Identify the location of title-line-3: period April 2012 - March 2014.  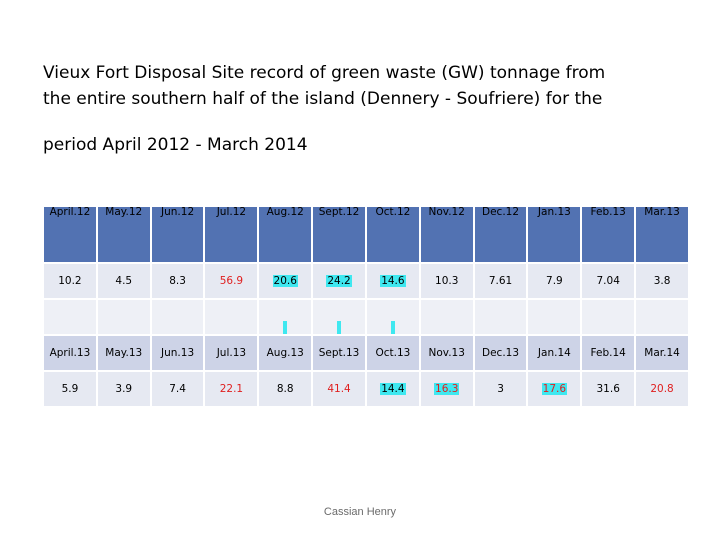
(175, 145).